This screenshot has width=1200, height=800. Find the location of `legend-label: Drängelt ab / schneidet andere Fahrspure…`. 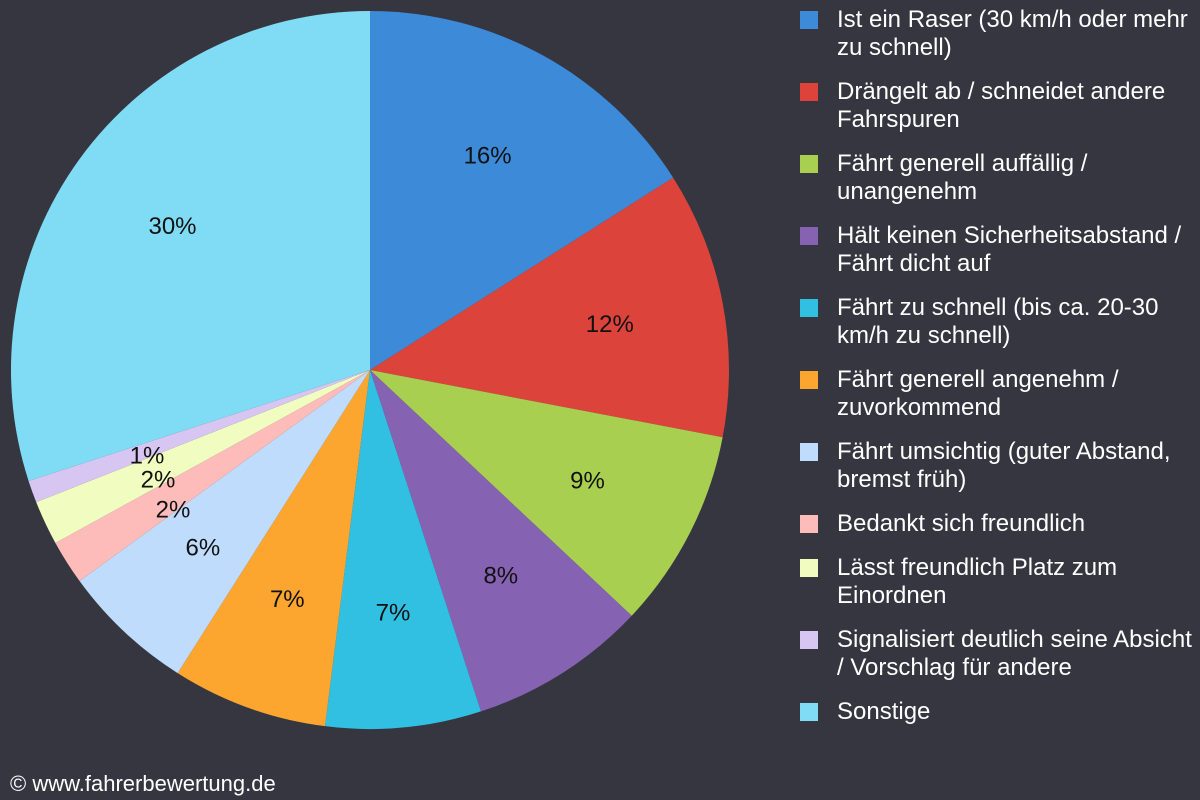

legend-label: Drängelt ab / schneidet andere Fahrspure… is located at coordinates (1001, 105).